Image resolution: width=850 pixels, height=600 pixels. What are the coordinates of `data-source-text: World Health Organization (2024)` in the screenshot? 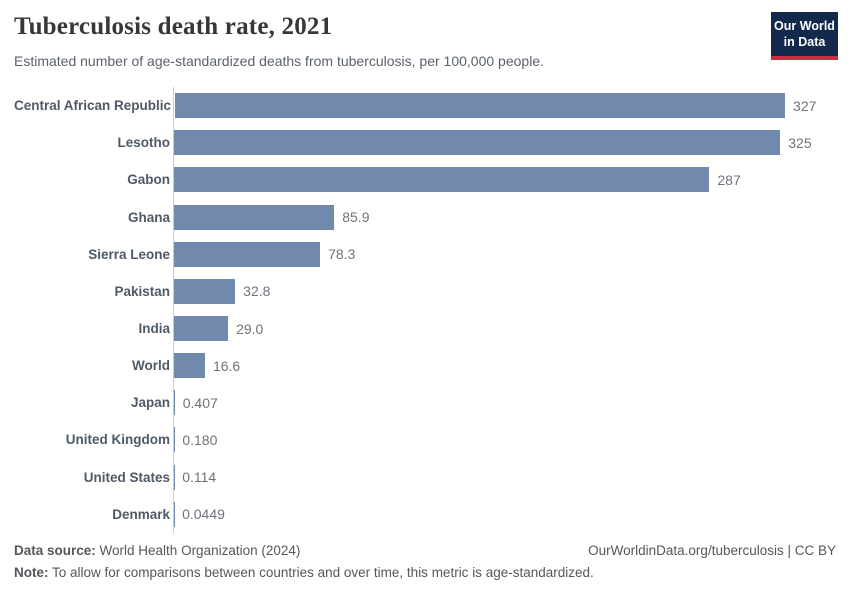 It's located at (198, 550).